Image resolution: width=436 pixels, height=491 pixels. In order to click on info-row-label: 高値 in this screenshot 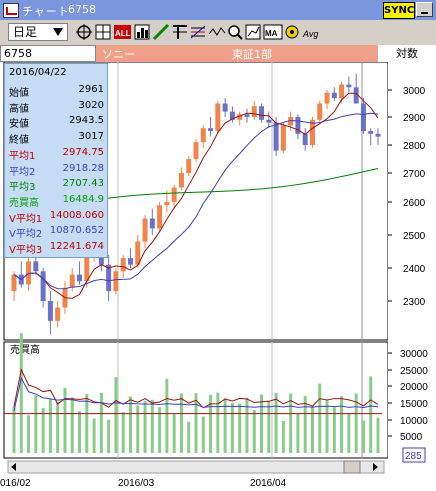, I will do `click(19, 109)`.